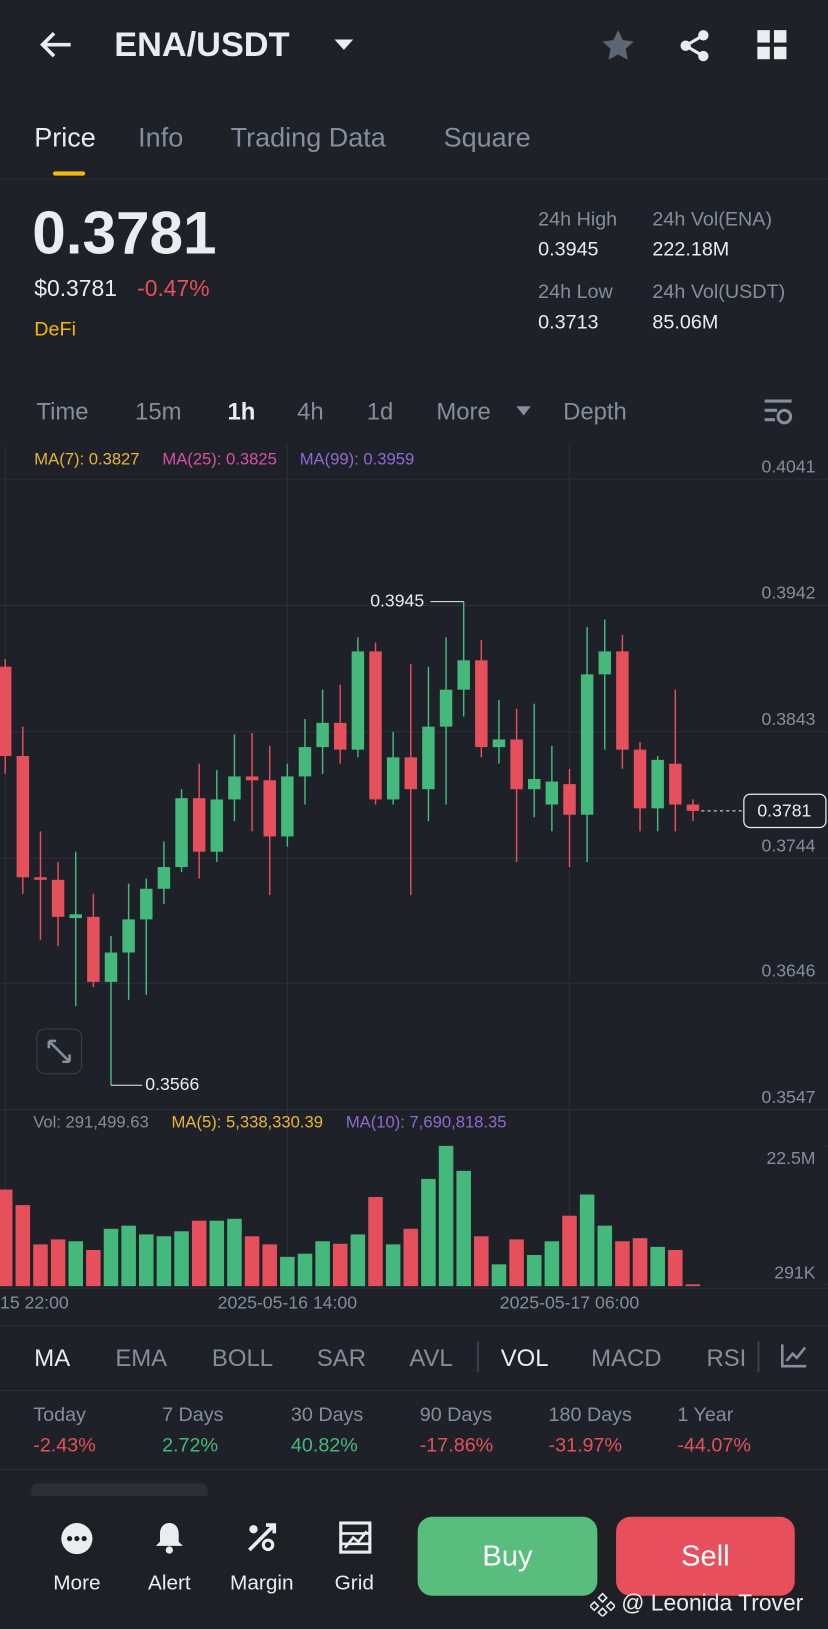 The width and height of the screenshot is (828, 1629). Describe the element at coordinates (77, 1583) in the screenshot. I see `action-label: More` at that location.